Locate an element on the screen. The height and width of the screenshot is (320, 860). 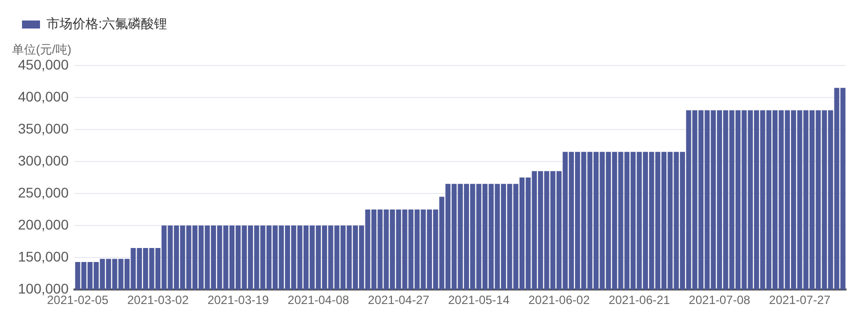
x-tick-label: 2021-03-02 is located at coordinates (158, 300).